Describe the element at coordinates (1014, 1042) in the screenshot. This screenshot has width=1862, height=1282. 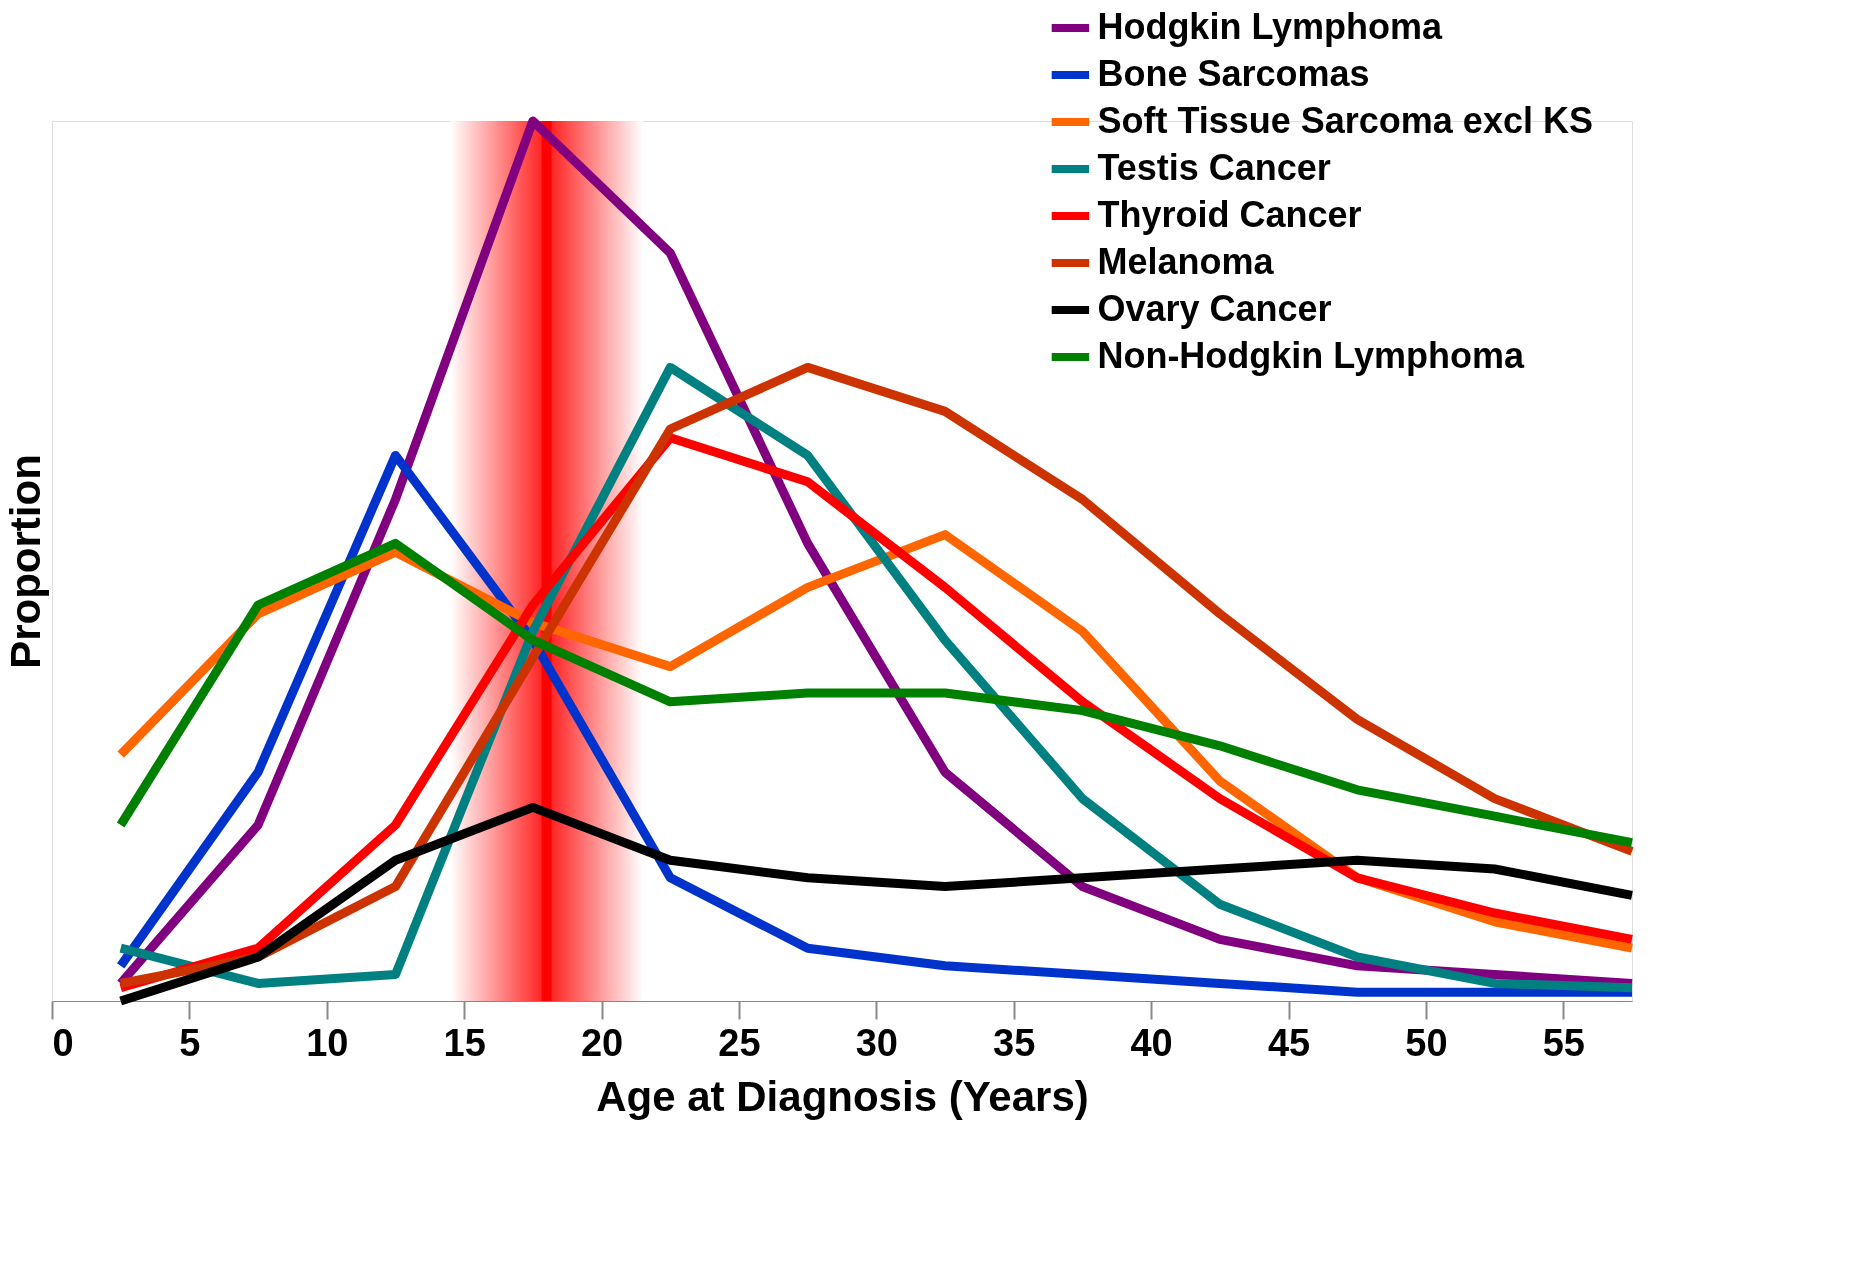
I see `x-tick-label: 35` at that location.